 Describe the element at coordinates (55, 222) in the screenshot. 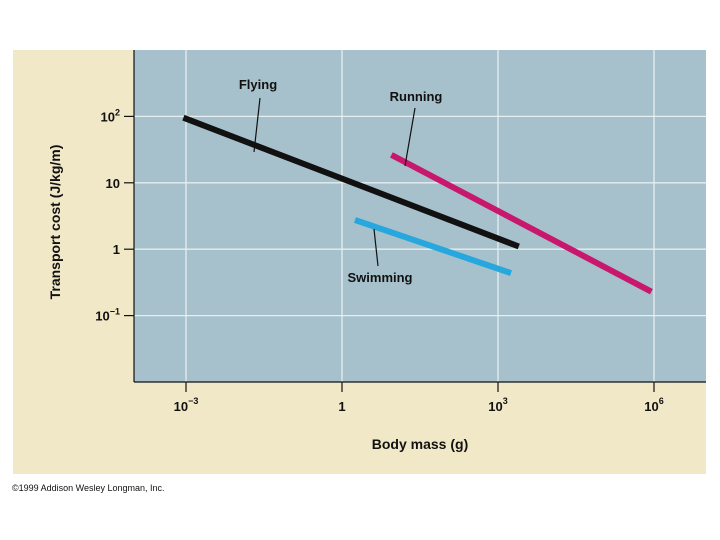

I see `y-axis-label: Transport cost (J/kg/m)` at that location.